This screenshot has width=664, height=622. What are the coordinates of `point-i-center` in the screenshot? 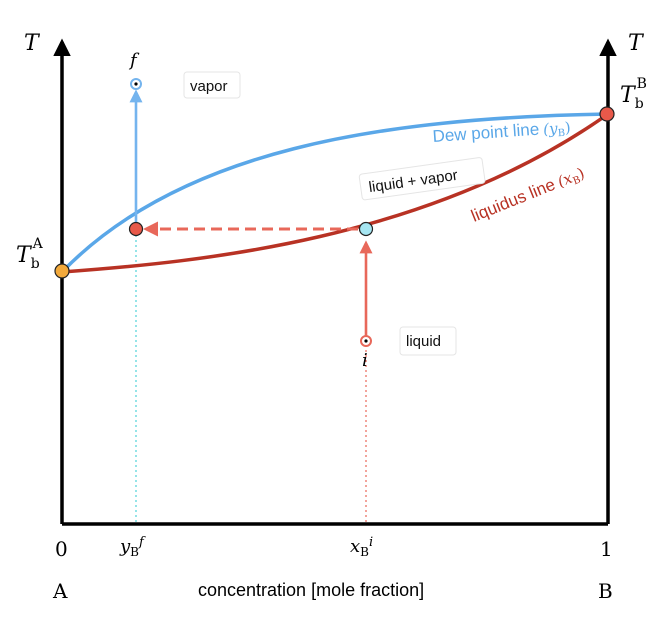 It's located at (366, 341).